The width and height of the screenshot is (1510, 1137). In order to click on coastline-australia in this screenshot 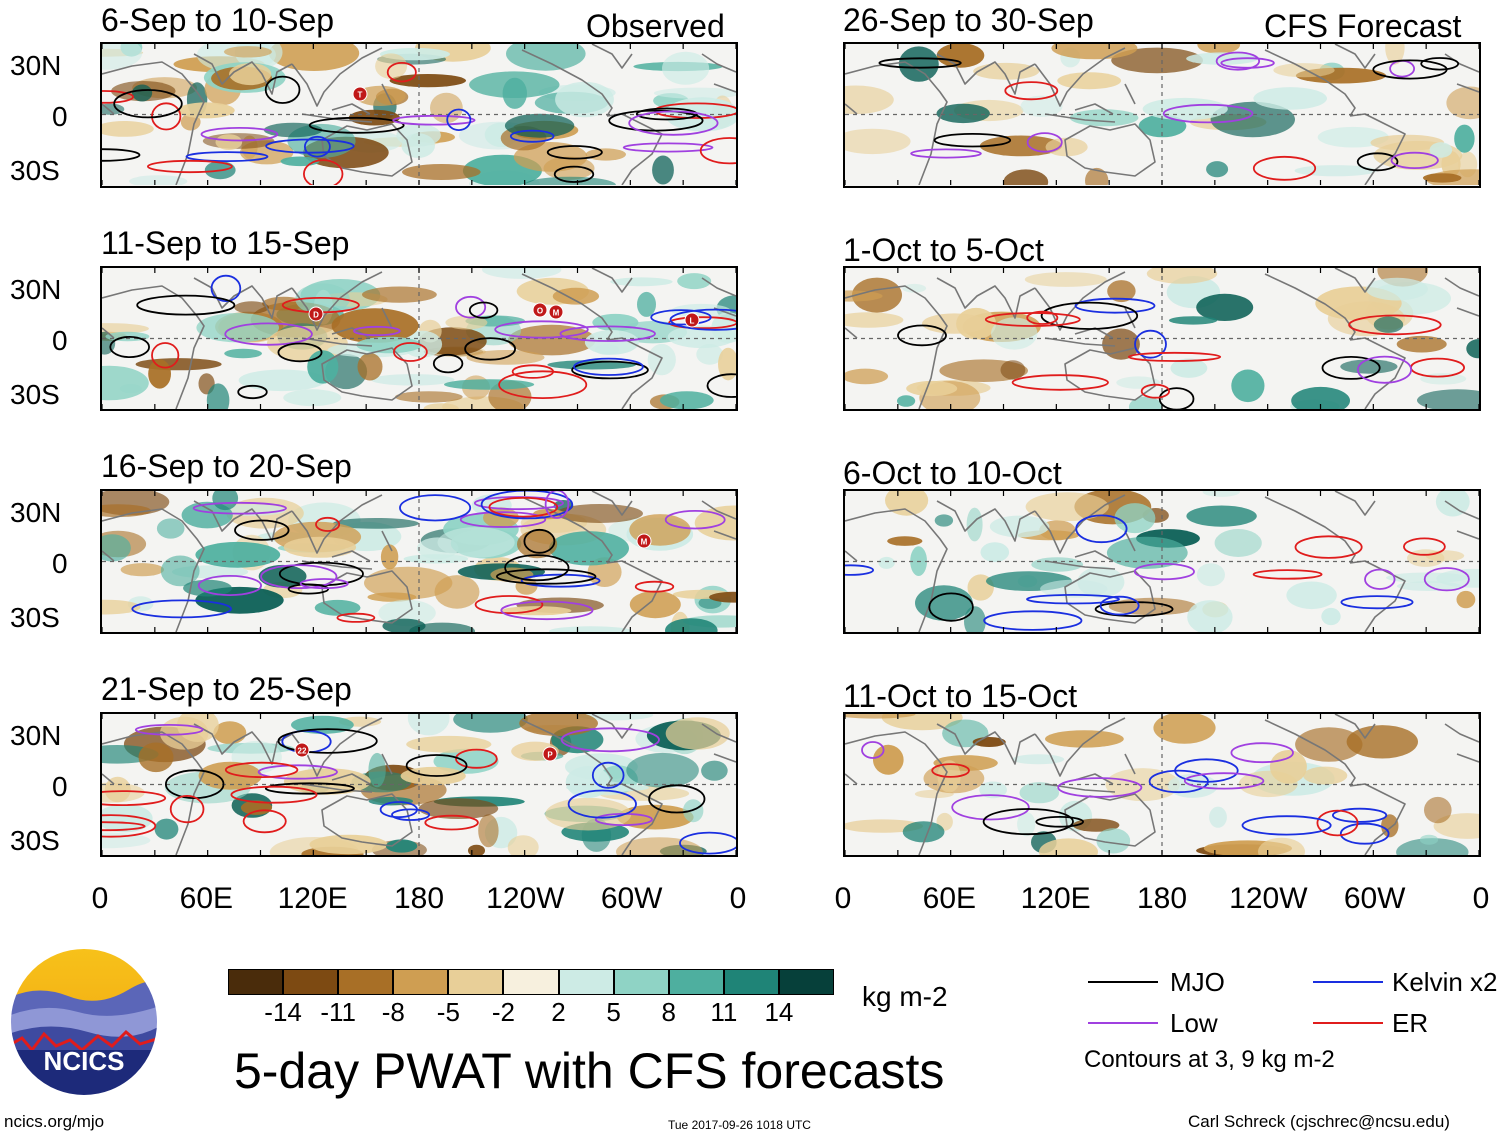, I will do `click(1110, 597)`.